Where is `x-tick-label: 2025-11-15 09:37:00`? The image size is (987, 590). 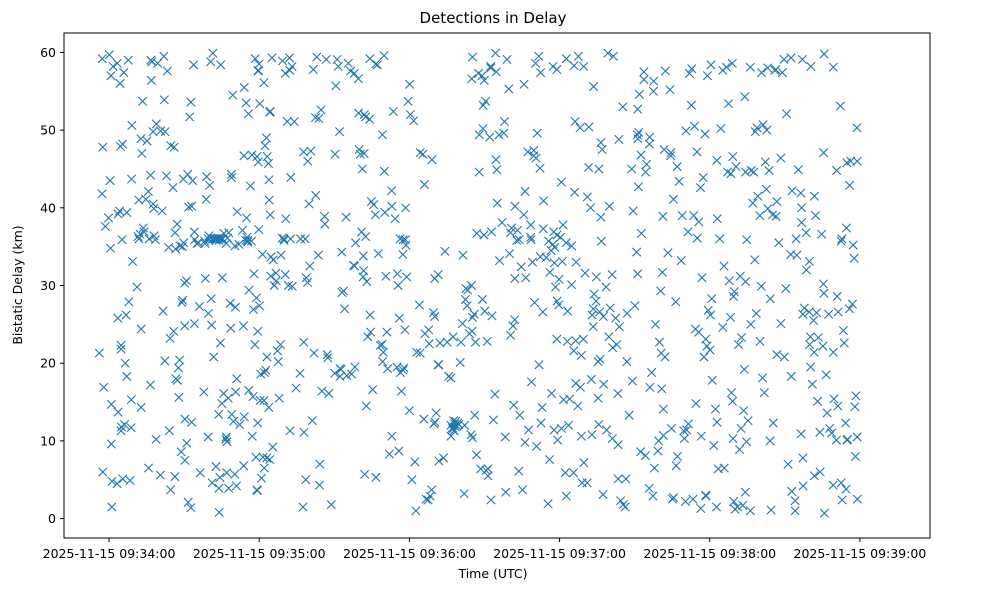 x-tick-label: 2025-11-15 09:37:00 is located at coordinates (559, 553).